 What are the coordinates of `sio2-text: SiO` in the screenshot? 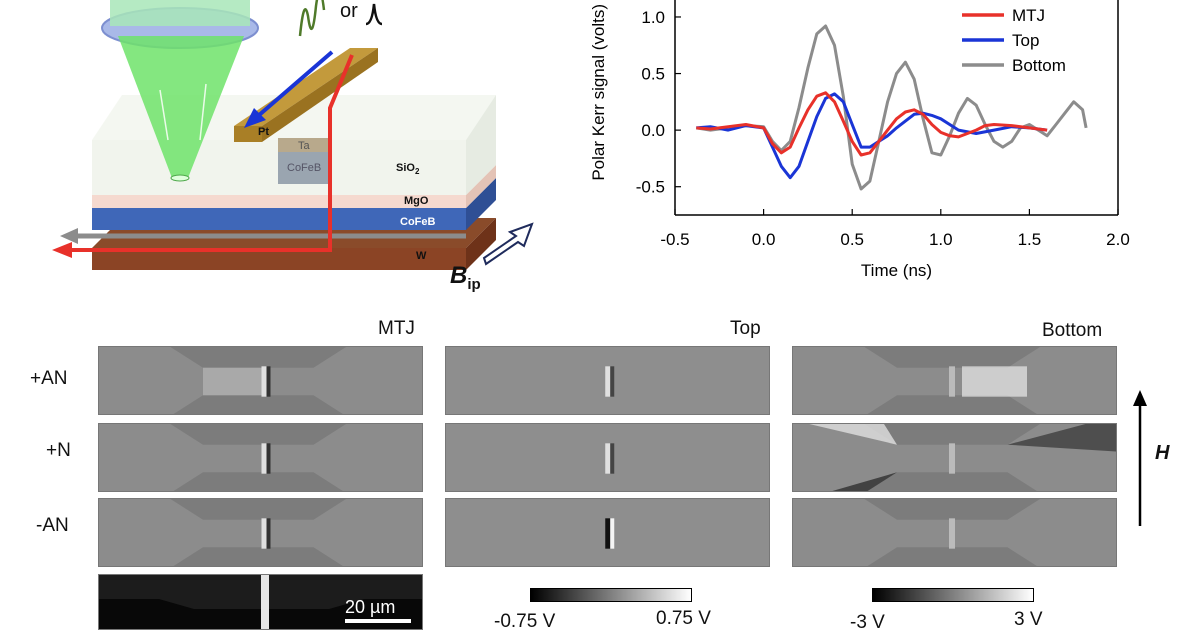 It's located at (405, 168).